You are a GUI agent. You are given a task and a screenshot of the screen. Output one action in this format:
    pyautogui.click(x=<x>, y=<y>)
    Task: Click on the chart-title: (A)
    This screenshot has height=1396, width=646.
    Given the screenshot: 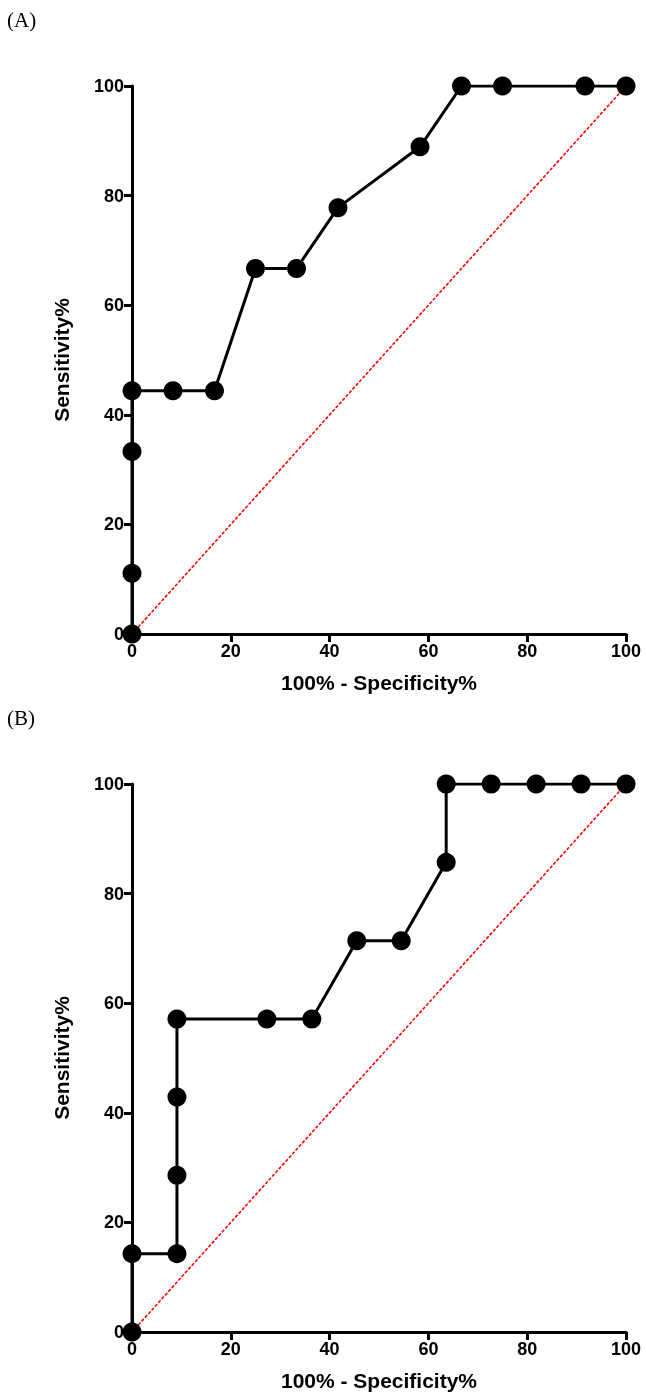 What is the action you would take?
    pyautogui.click(x=22, y=19)
    